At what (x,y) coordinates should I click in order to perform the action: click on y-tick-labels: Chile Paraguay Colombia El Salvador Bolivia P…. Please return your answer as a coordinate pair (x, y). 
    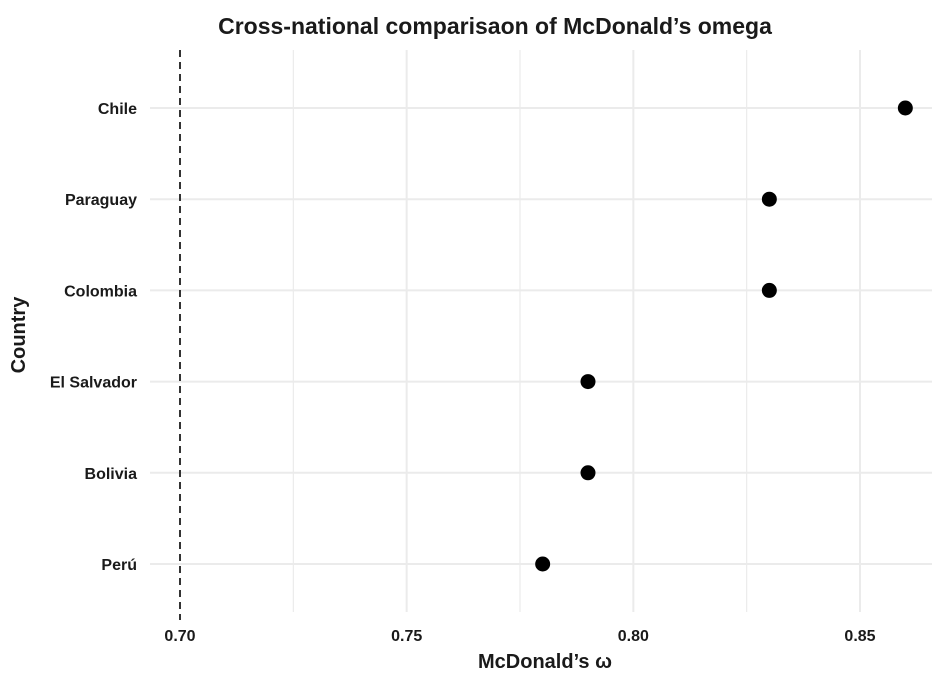
    Looking at the image, I should click on (93, 337).